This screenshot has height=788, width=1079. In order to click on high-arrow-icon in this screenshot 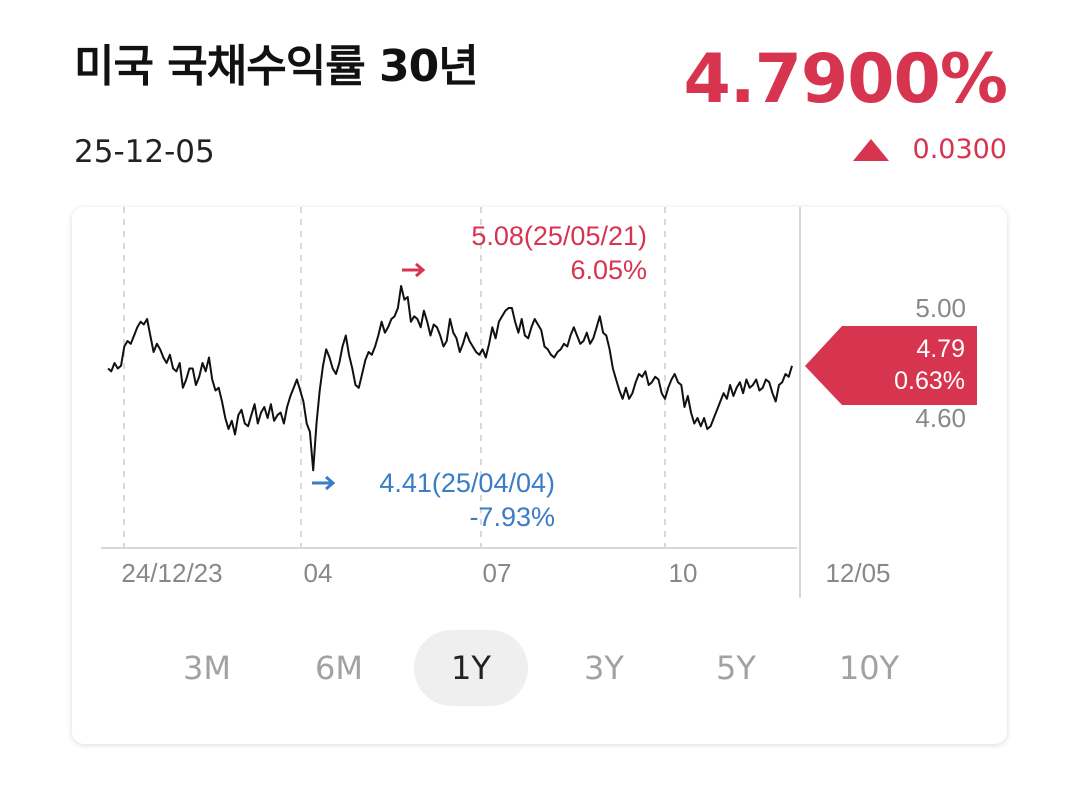, I will do `click(414, 270)`.